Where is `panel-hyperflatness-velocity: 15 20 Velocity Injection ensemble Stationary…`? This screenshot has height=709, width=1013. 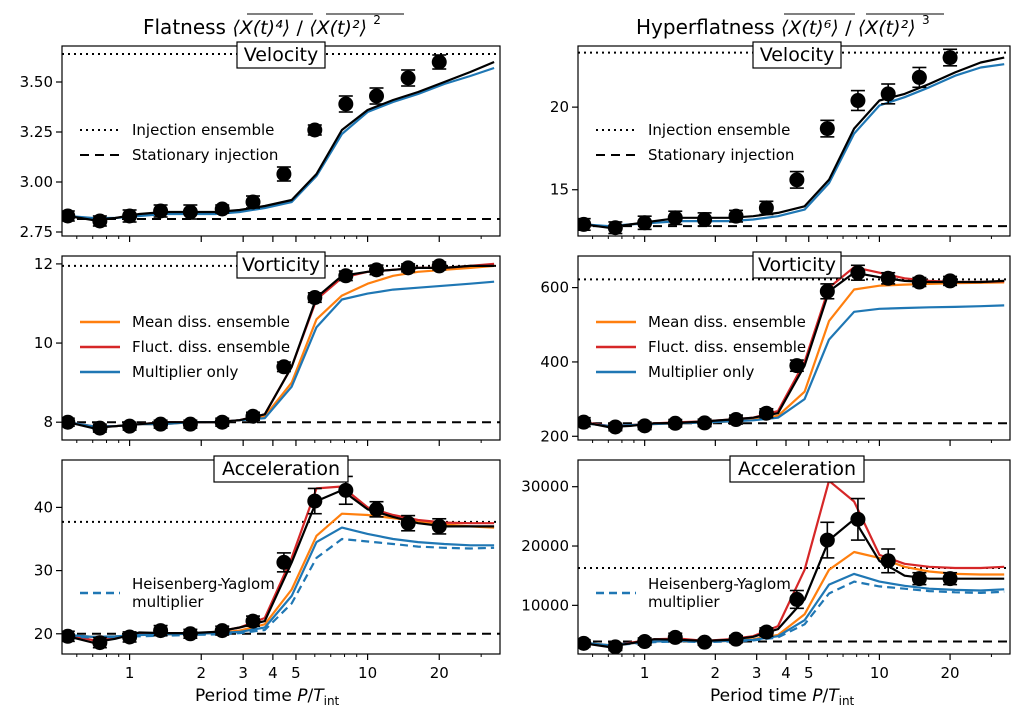 panel-hyperflatness-velocity: 15 20 Velocity Injection ensemble Stationary… is located at coordinates (780, 141).